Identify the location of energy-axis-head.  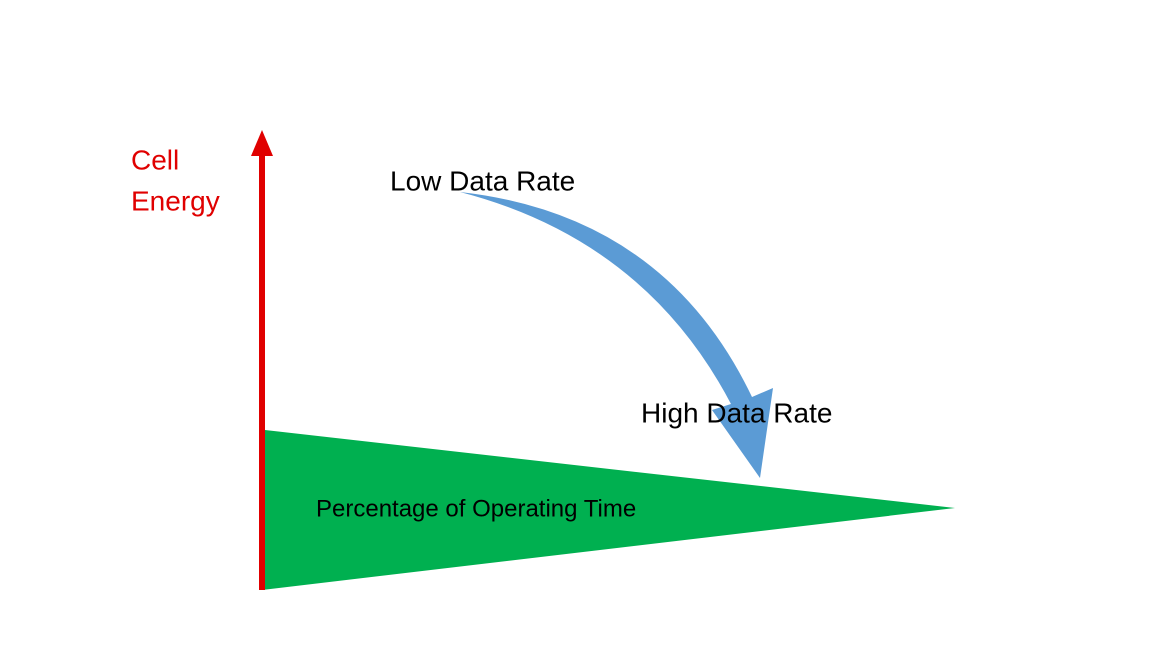
(262, 143).